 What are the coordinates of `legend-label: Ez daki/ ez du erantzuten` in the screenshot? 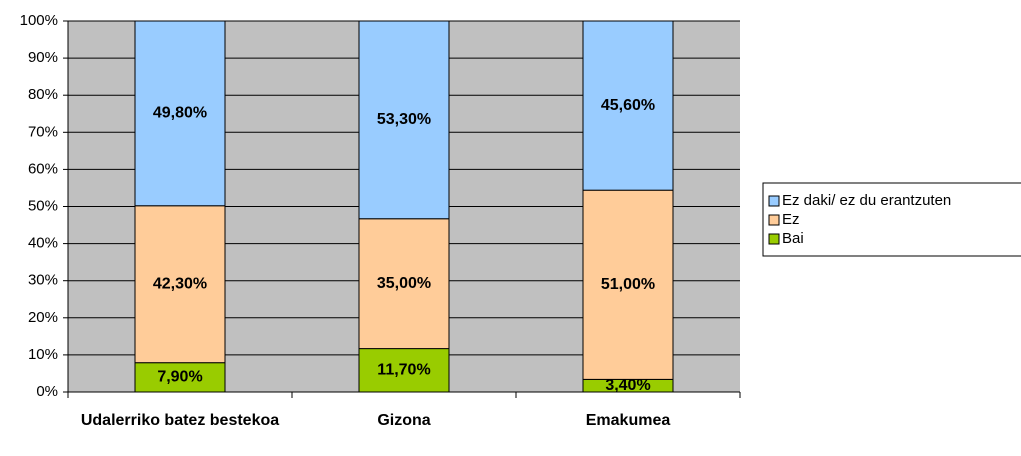 It's located at (866, 200).